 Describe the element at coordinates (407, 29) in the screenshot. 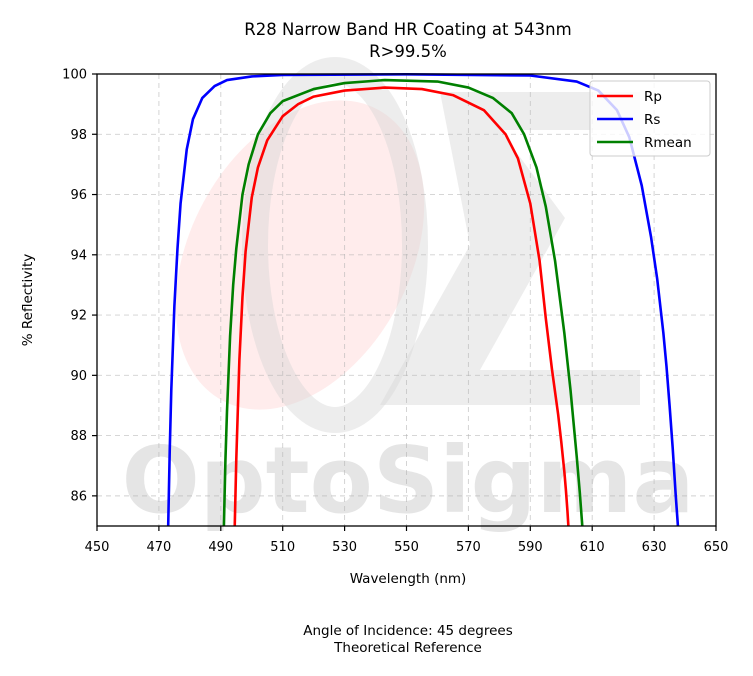

I see `chart-title-line-1: R28 Narrow Band HR Coating at 543nm` at that location.